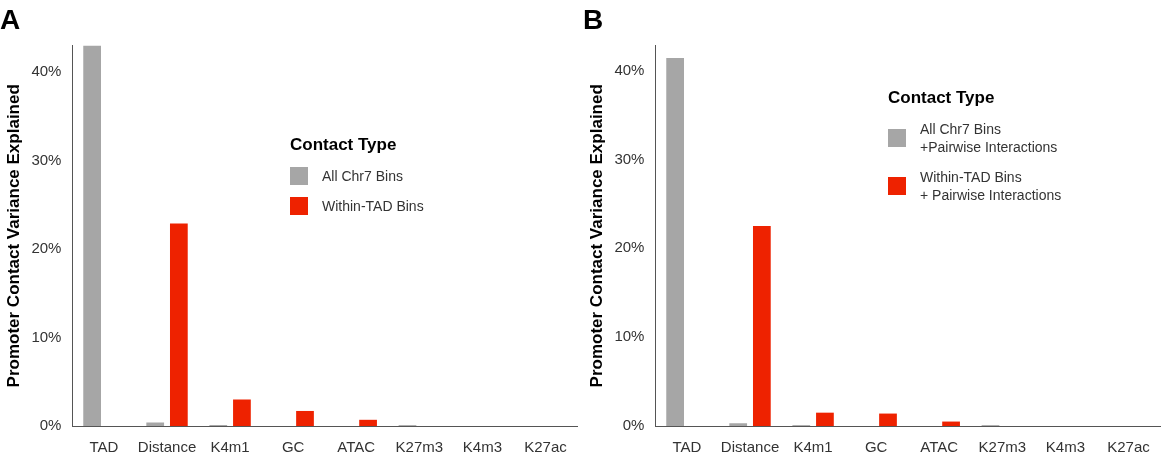 Image resolution: width=1166 pixels, height=464 pixels. Describe the element at coordinates (991, 186) in the screenshot. I see `legend-label: Within-TAD Bins + Pairwise Interactions` at that location.